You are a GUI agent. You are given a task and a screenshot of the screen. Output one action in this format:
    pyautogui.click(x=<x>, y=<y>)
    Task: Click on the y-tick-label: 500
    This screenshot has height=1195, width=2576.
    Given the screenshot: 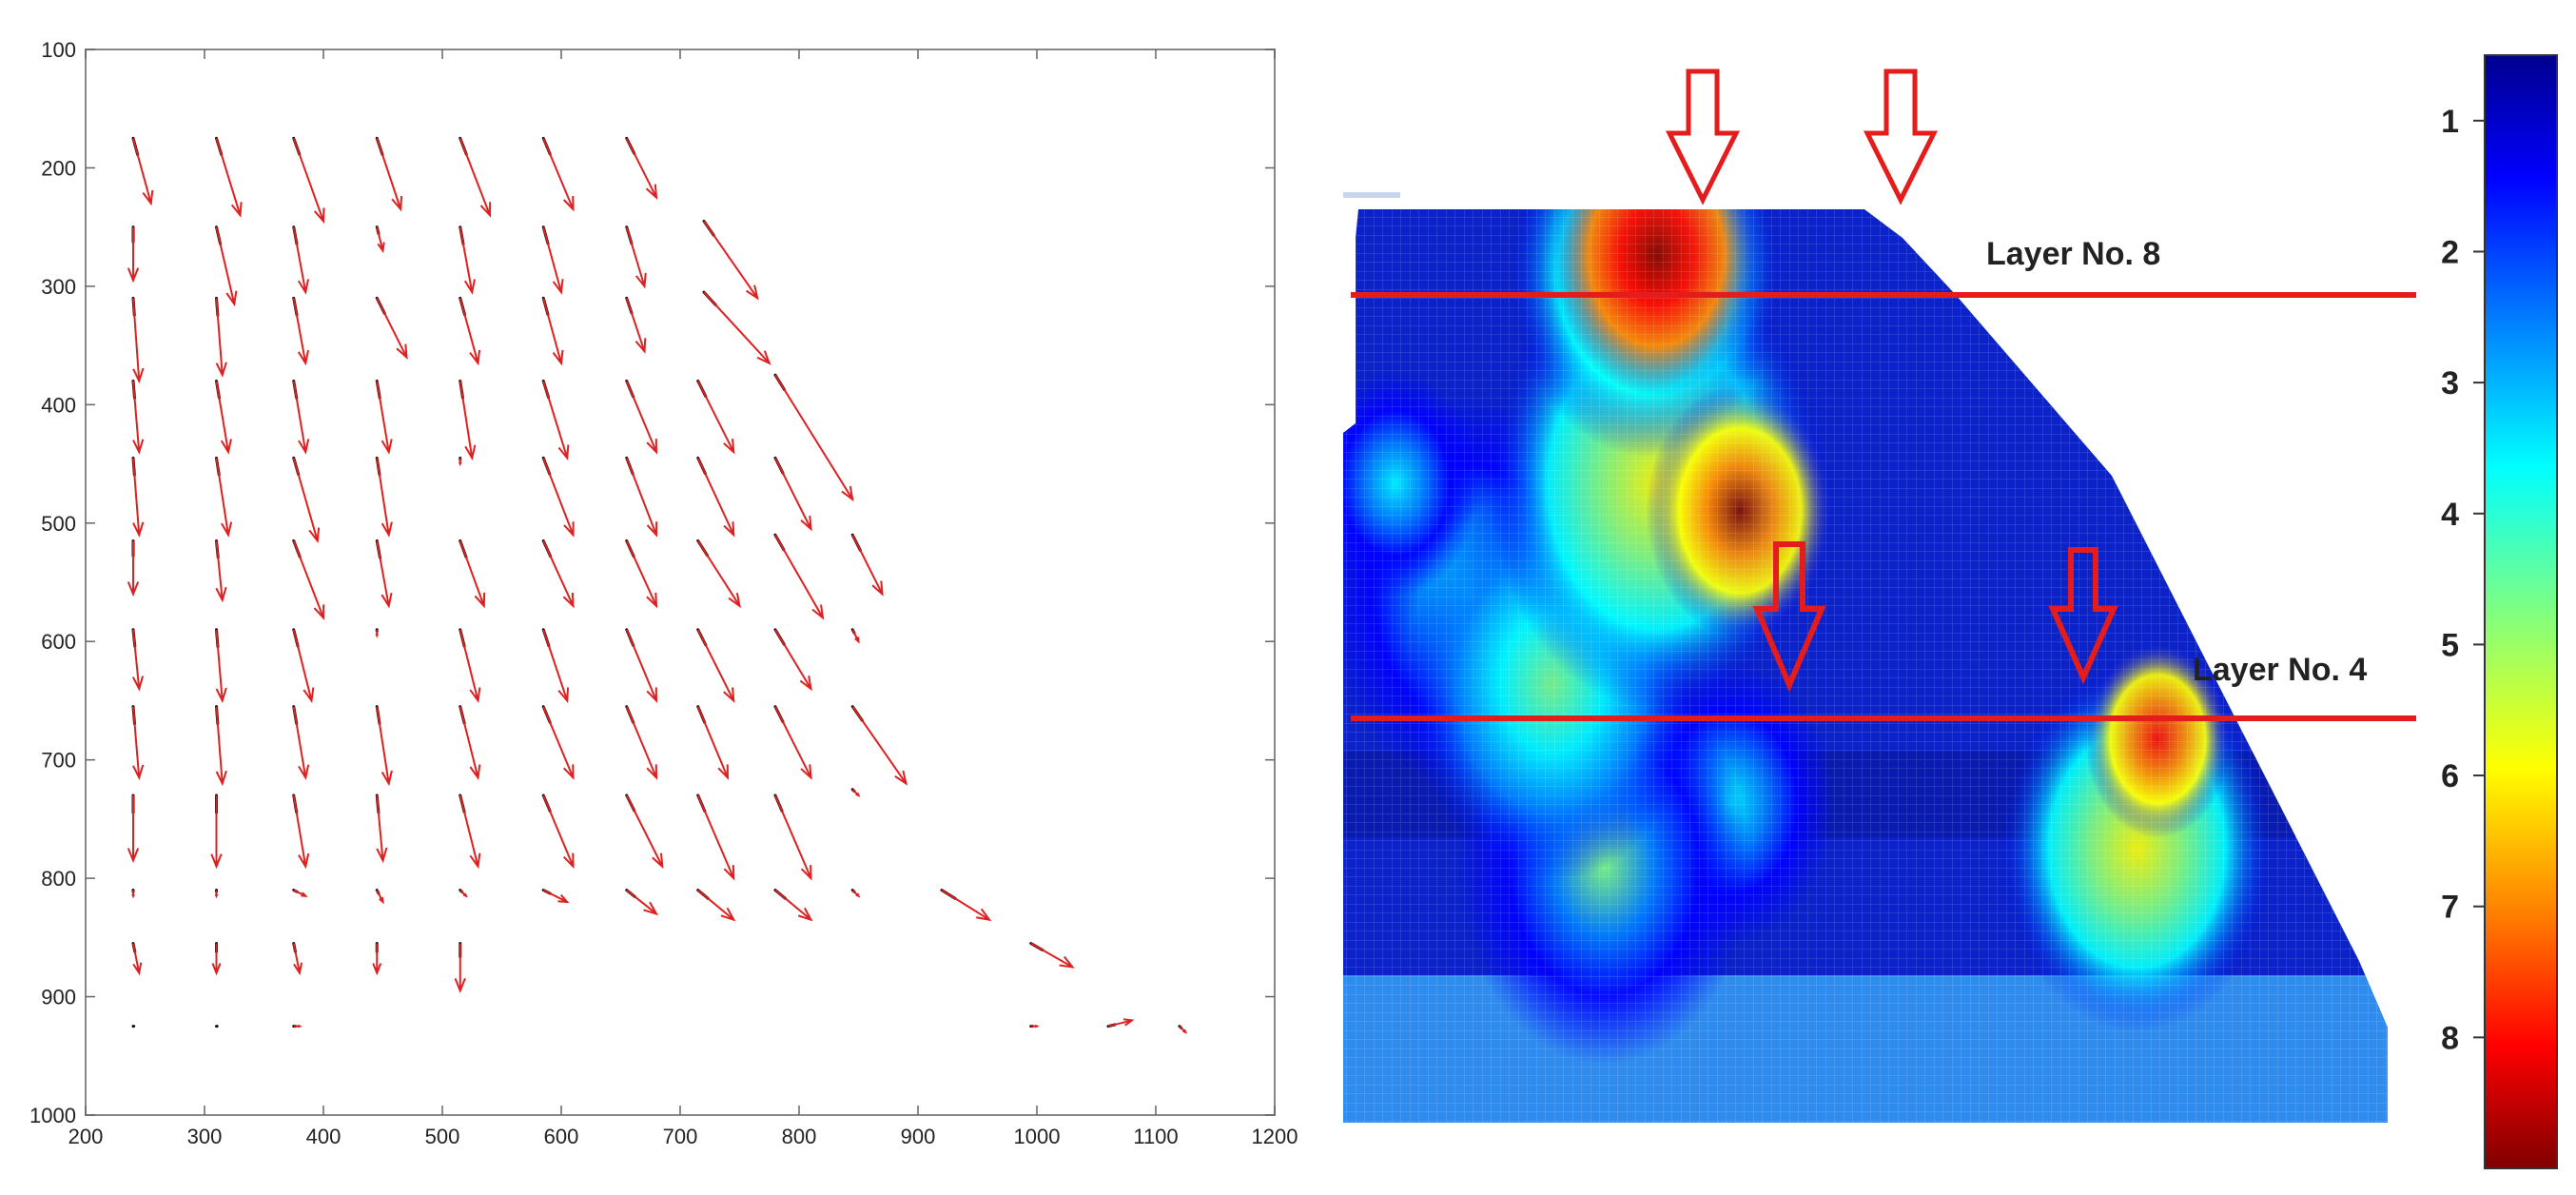 What is the action you would take?
    pyautogui.click(x=58, y=524)
    